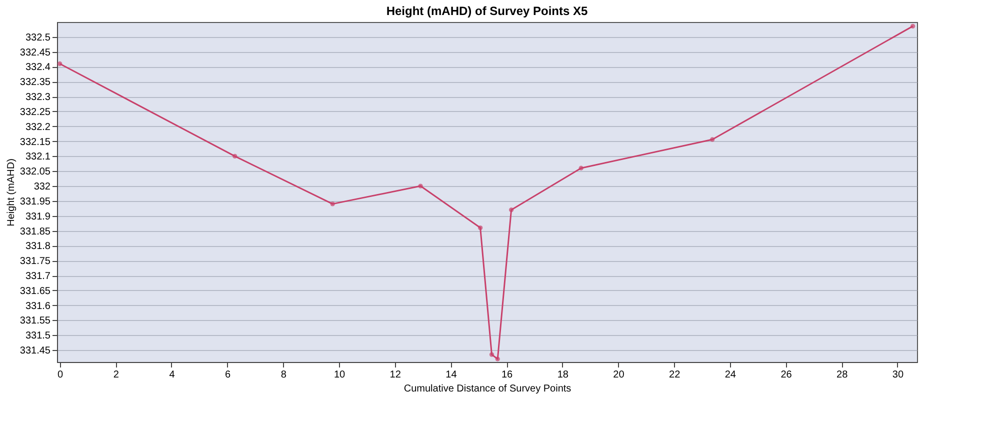 Image resolution: width=998 pixels, height=439 pixels. Describe the element at coordinates (11, 192) in the screenshot. I see `y-axis-title: Height (mAHD)` at that location.